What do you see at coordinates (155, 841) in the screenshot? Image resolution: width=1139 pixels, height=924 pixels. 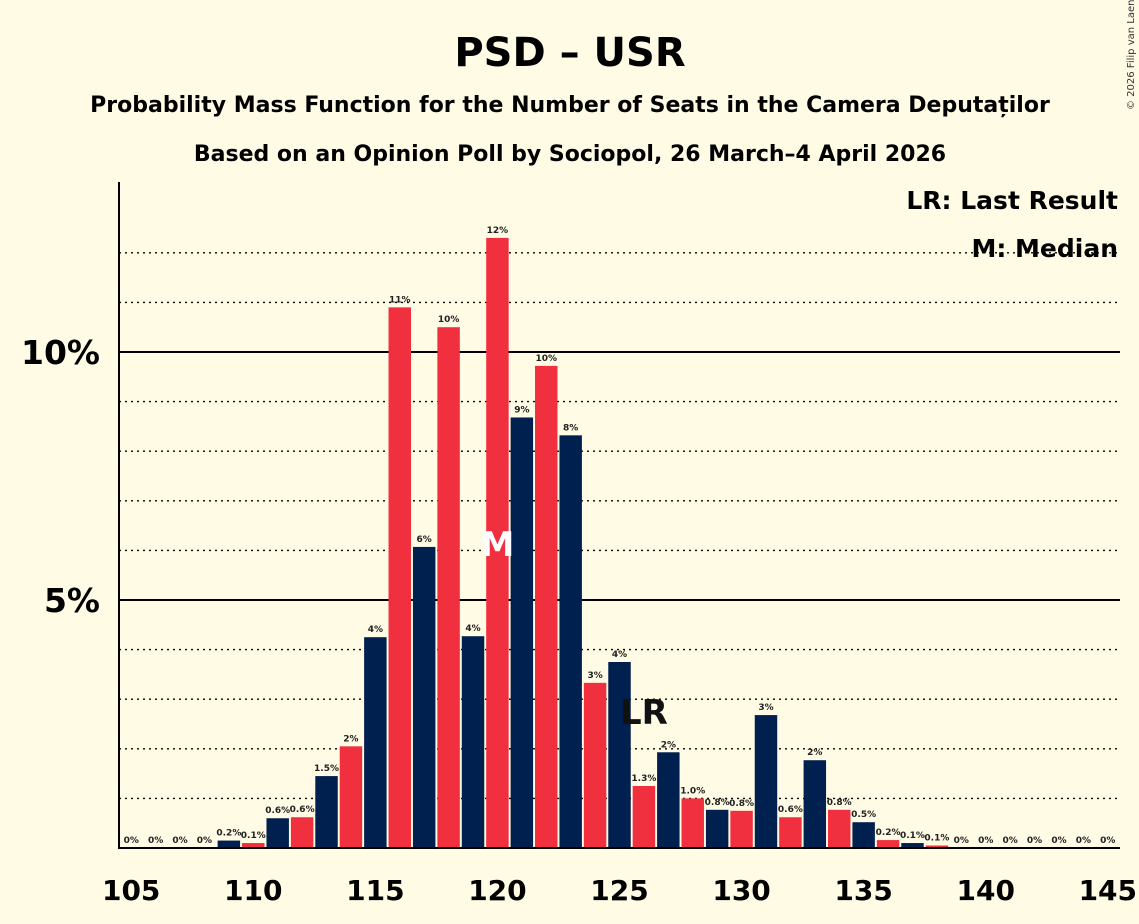 I see `data-label-seat-106: 0%` at bounding box center [155, 841].